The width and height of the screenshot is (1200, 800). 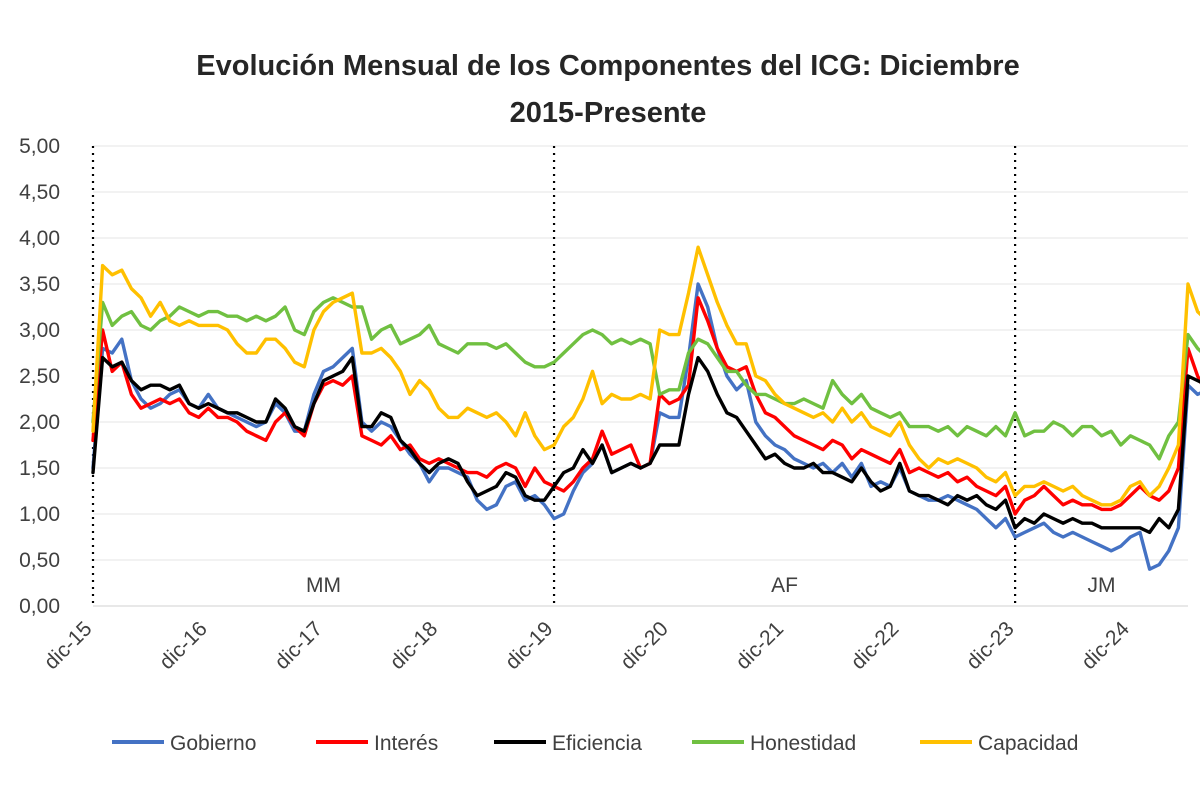 What do you see at coordinates (323, 585) in the screenshot?
I see `period-label-mm: MM` at bounding box center [323, 585].